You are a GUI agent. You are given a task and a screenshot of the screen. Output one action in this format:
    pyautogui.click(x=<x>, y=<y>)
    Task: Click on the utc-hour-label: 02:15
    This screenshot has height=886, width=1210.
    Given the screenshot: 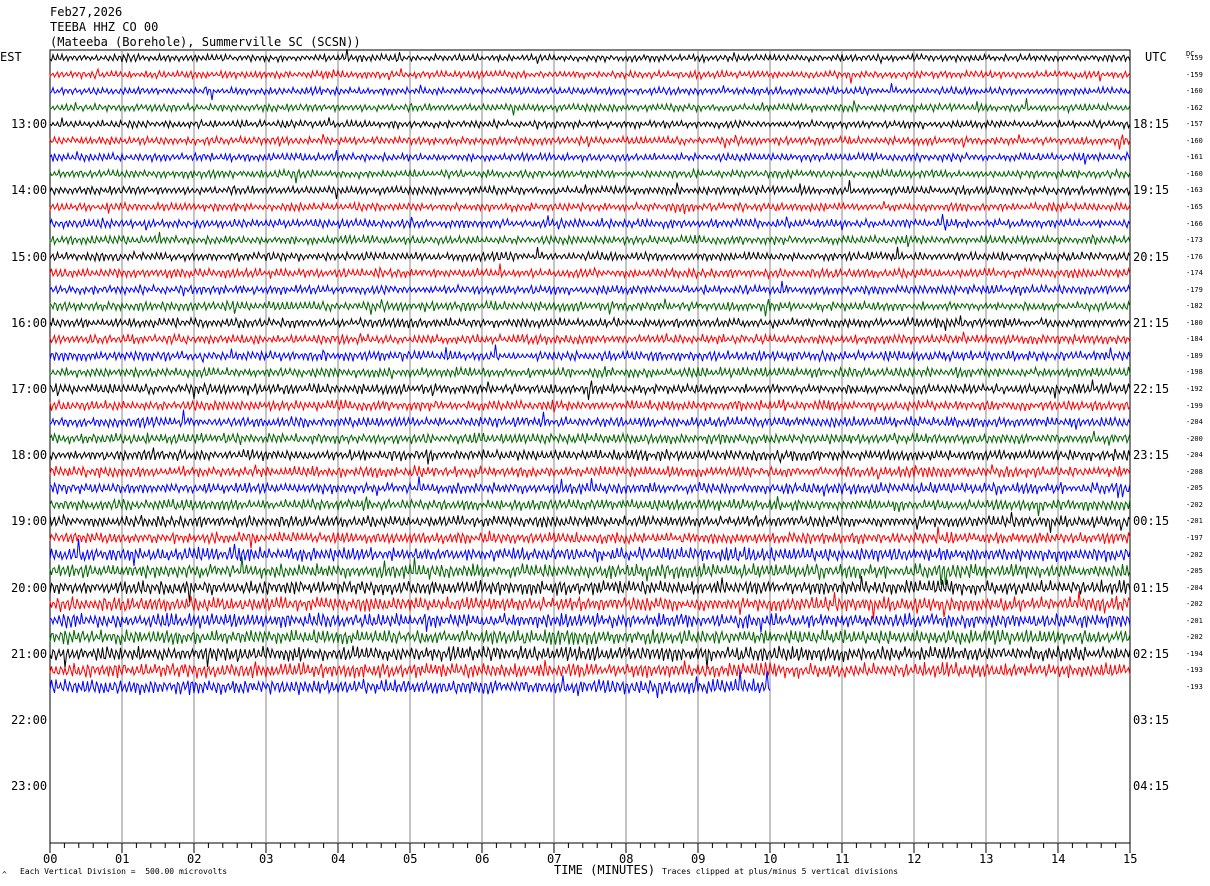 What is the action you would take?
    pyautogui.click(x=1151, y=653)
    